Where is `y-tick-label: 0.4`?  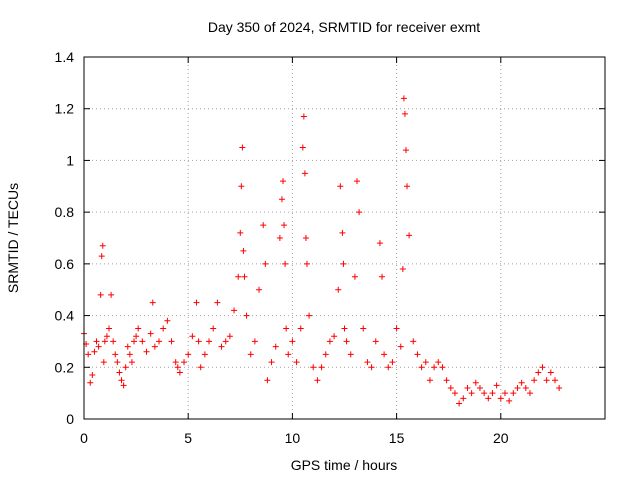
y-tick-label: 0.4 is located at coordinates (65, 316).